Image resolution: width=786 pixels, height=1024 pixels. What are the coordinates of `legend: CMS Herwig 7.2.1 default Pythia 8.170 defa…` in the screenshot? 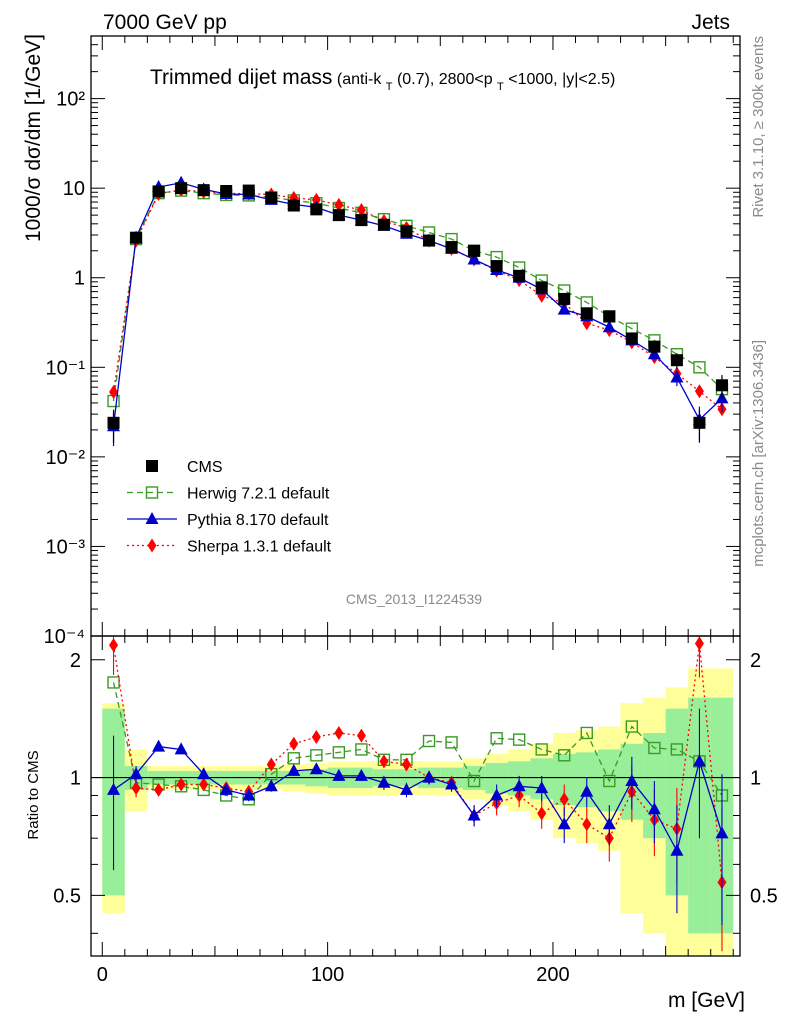 It's located at (229, 507).